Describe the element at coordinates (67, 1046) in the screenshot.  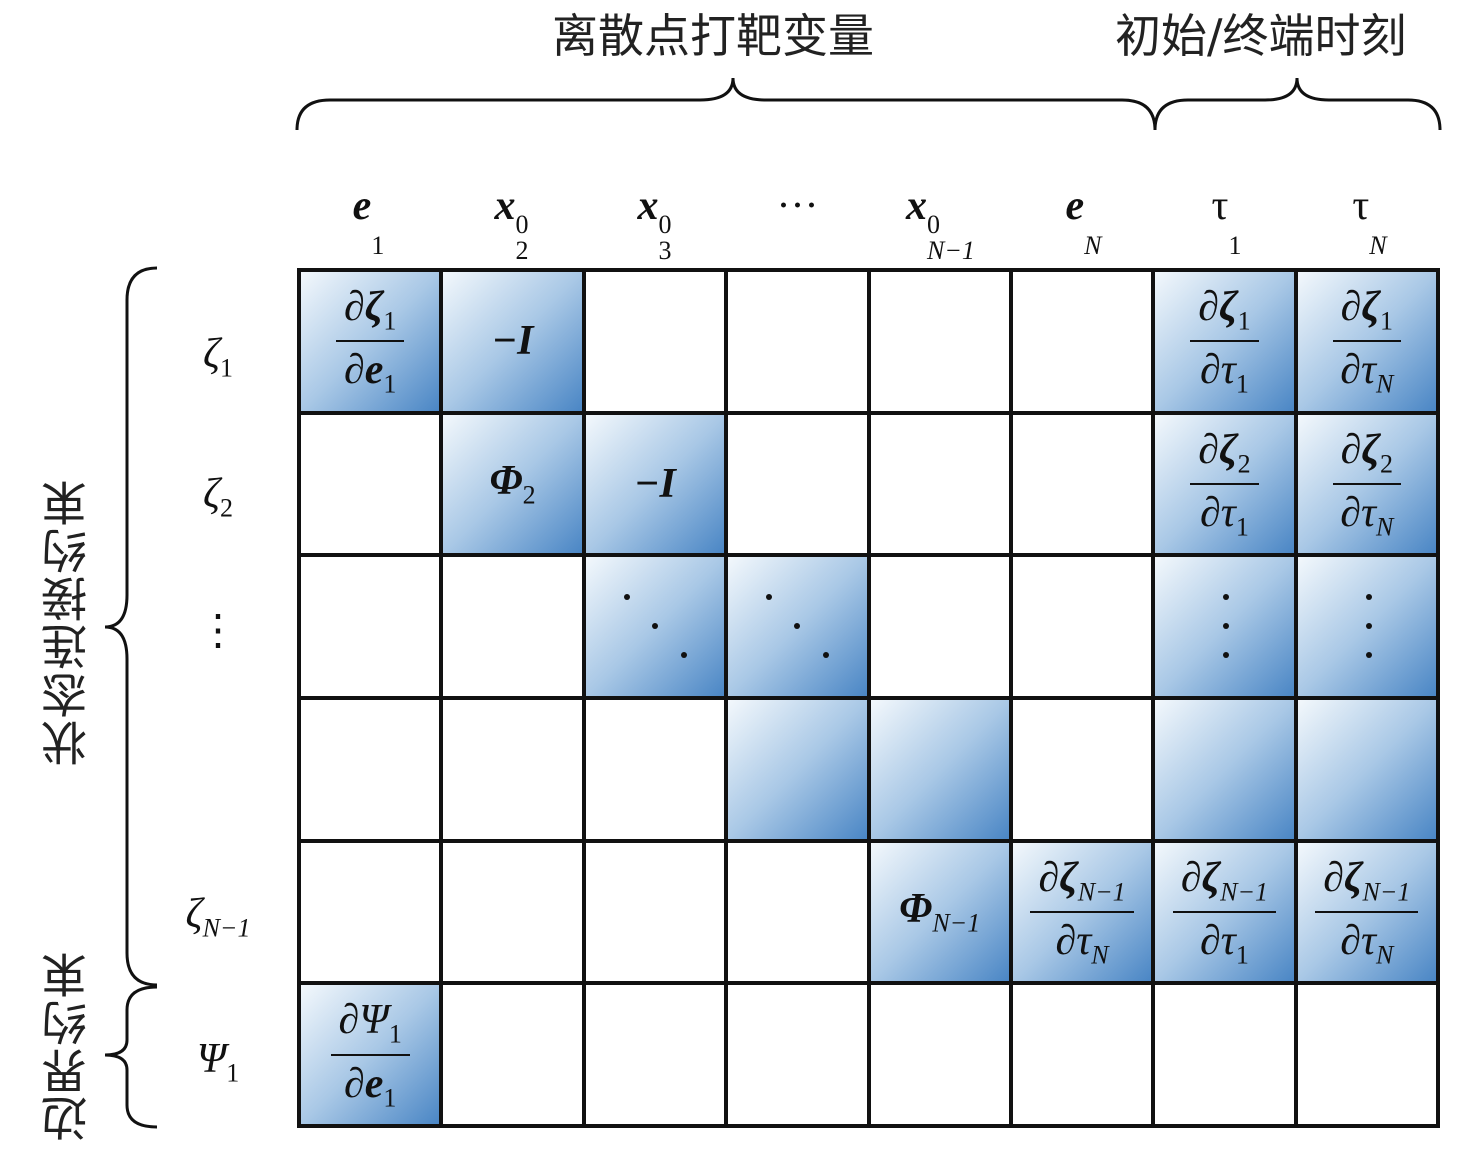
I see `boundary-constraints-label: 边界约束` at that location.